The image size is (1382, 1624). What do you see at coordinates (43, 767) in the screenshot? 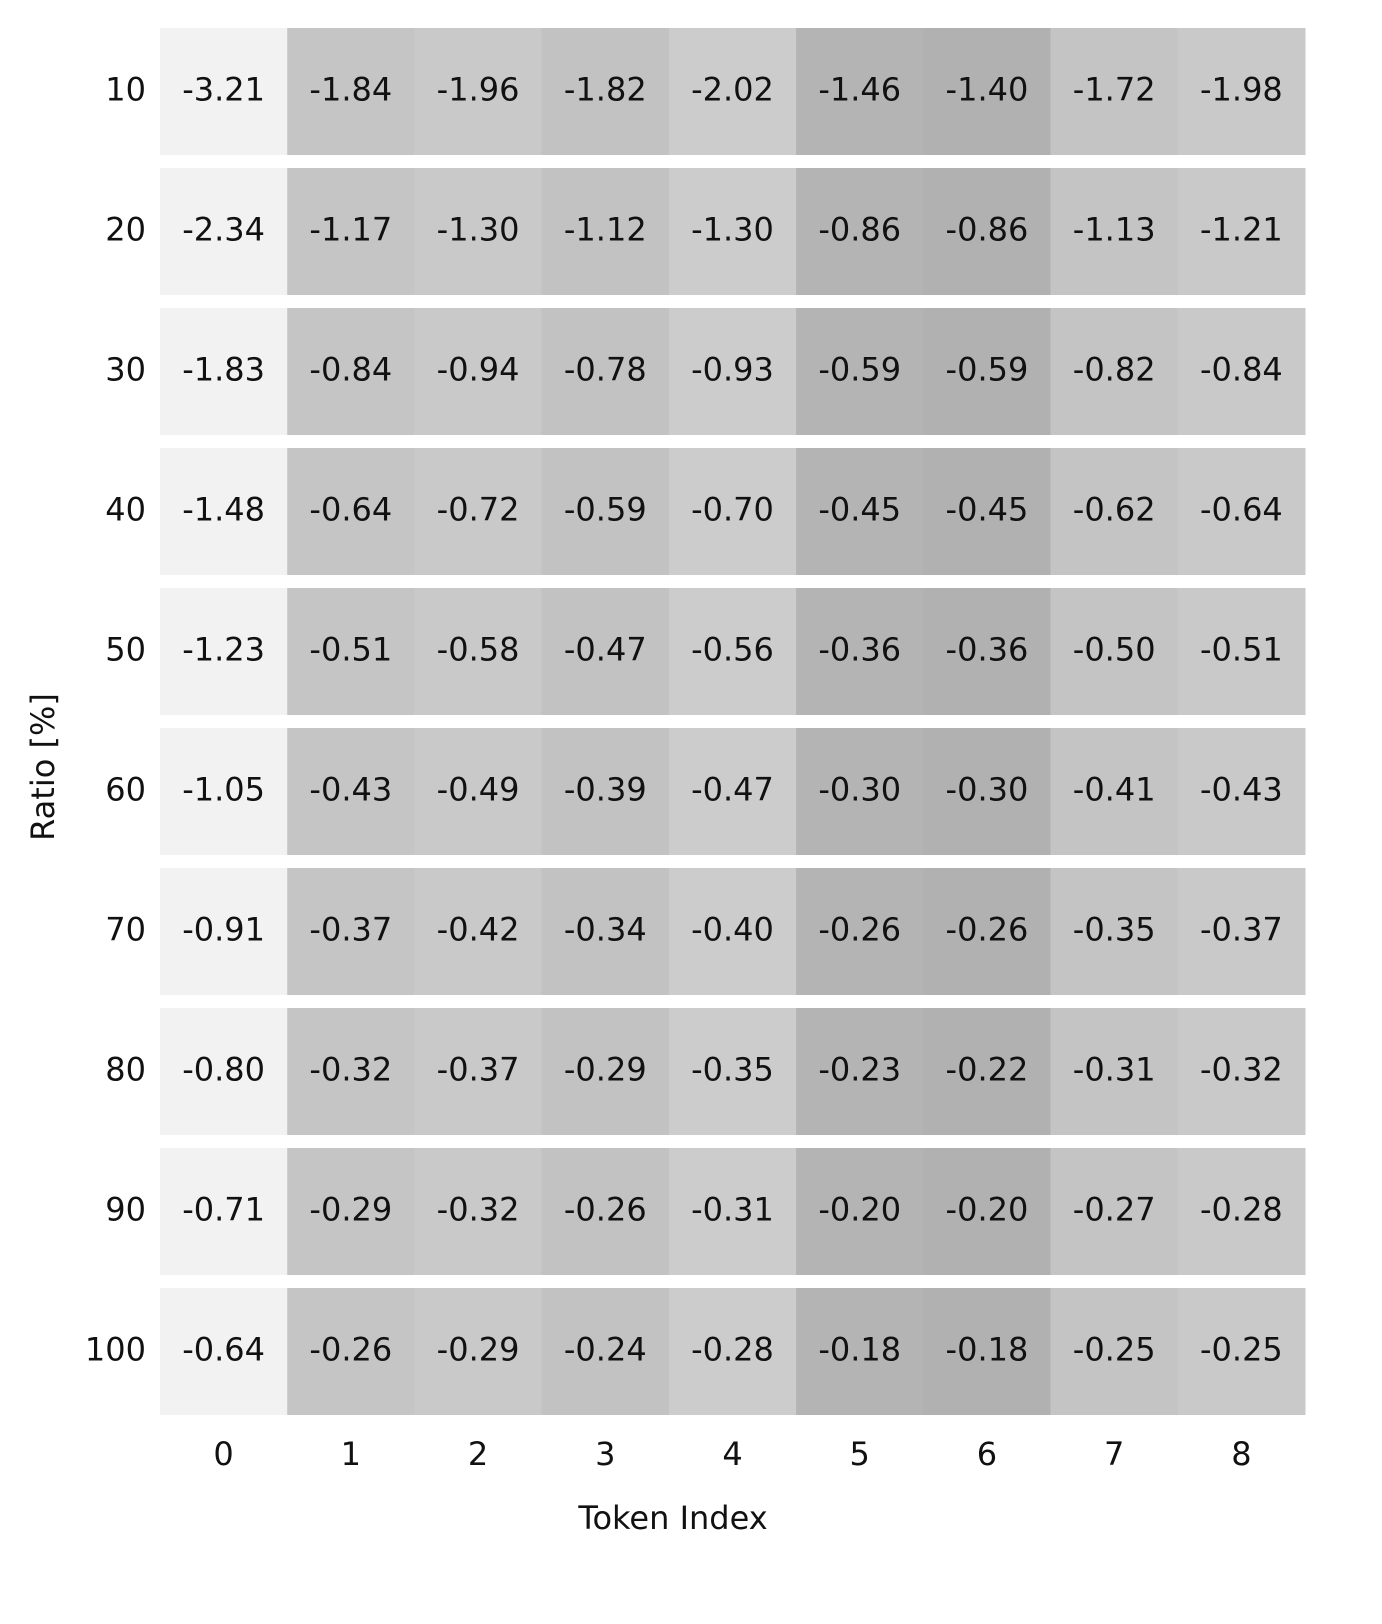
I see `y-axis-label: Ratio [%]` at bounding box center [43, 767].